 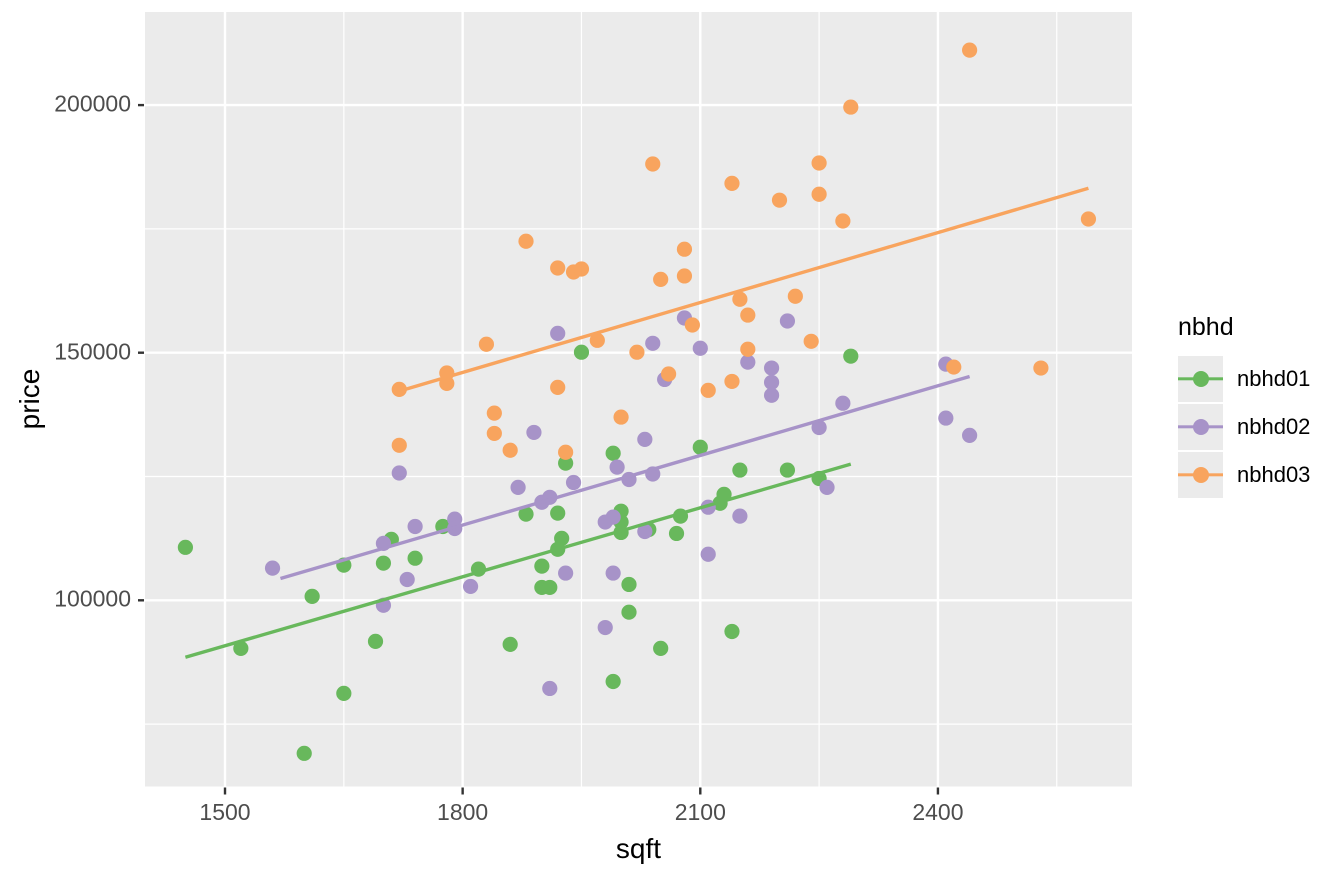 What do you see at coordinates (1274, 426) in the screenshot?
I see `legend-label: nbhd02` at bounding box center [1274, 426].